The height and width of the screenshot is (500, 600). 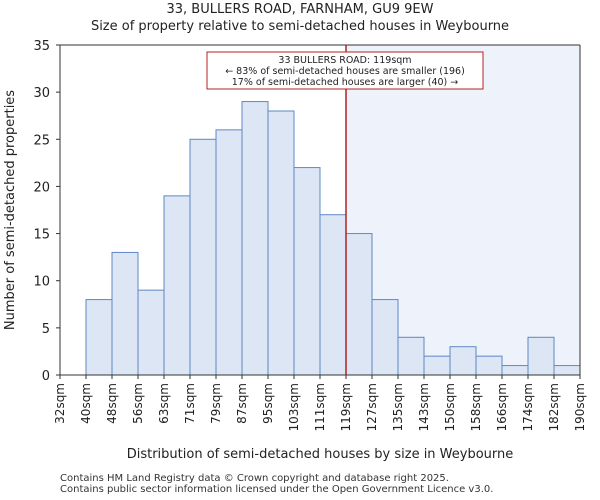 I want to click on x-tick-label-143sqm: 143sqm, so click(x=424, y=407).